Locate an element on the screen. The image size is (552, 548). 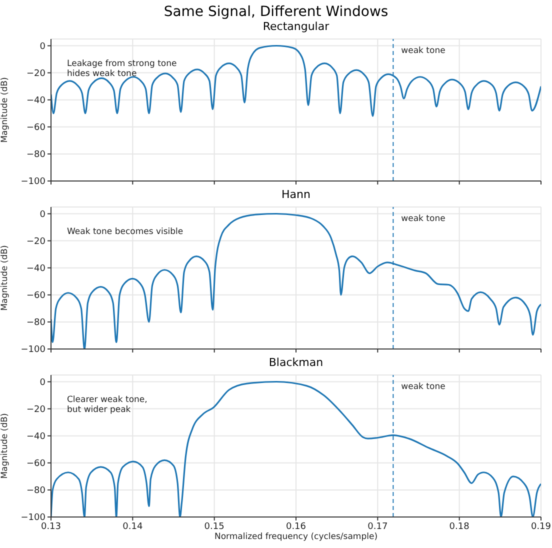
x-tick-label: 0.14 is located at coordinates (132, 527).